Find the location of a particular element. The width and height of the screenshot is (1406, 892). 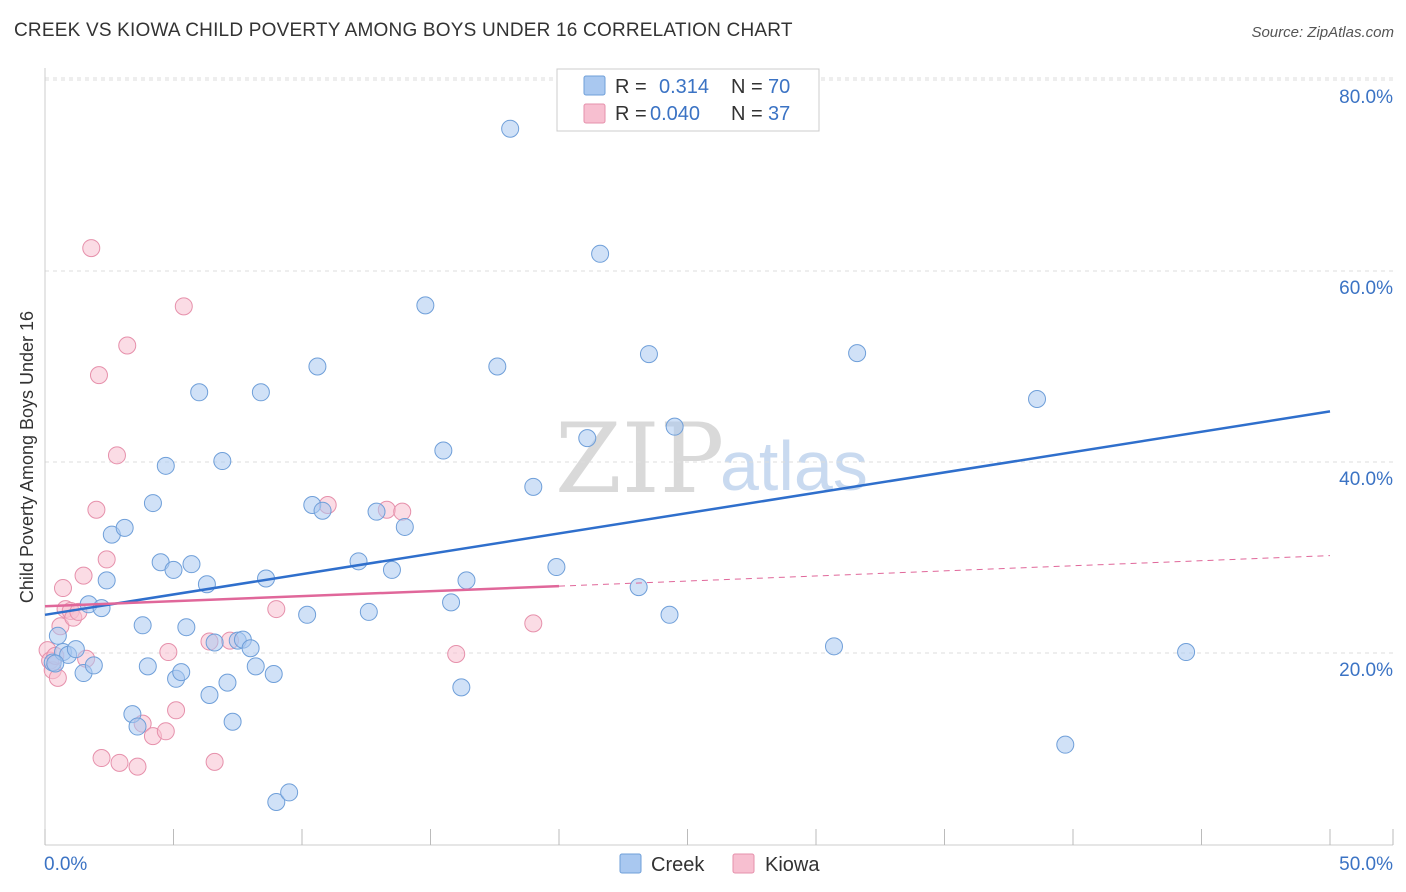

watermark: ZIP atlas is located at coordinates (711, 459).